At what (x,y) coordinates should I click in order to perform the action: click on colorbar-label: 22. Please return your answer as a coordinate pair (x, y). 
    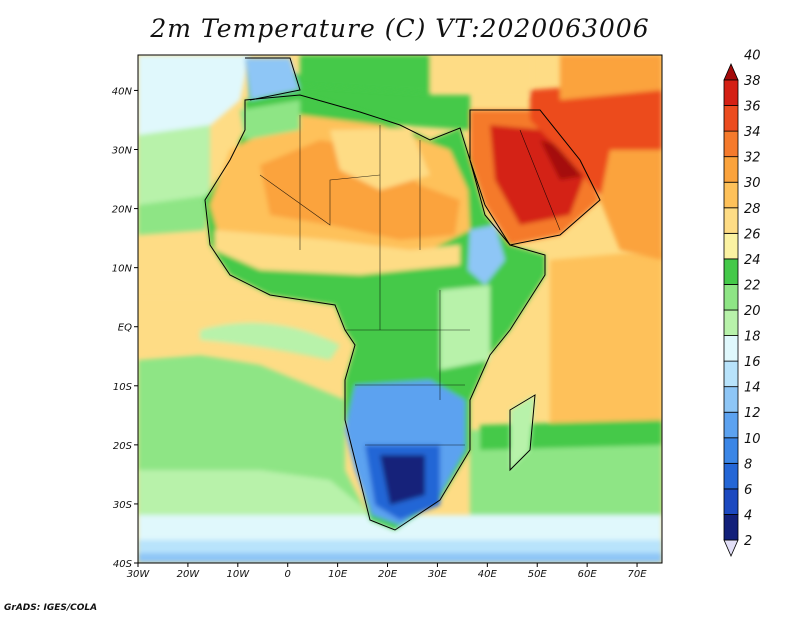
    Looking at the image, I should click on (752, 285).